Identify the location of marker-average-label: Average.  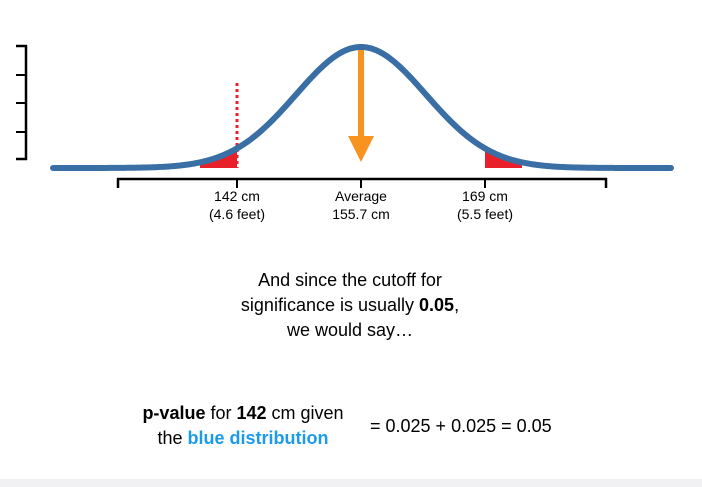
(361, 196).